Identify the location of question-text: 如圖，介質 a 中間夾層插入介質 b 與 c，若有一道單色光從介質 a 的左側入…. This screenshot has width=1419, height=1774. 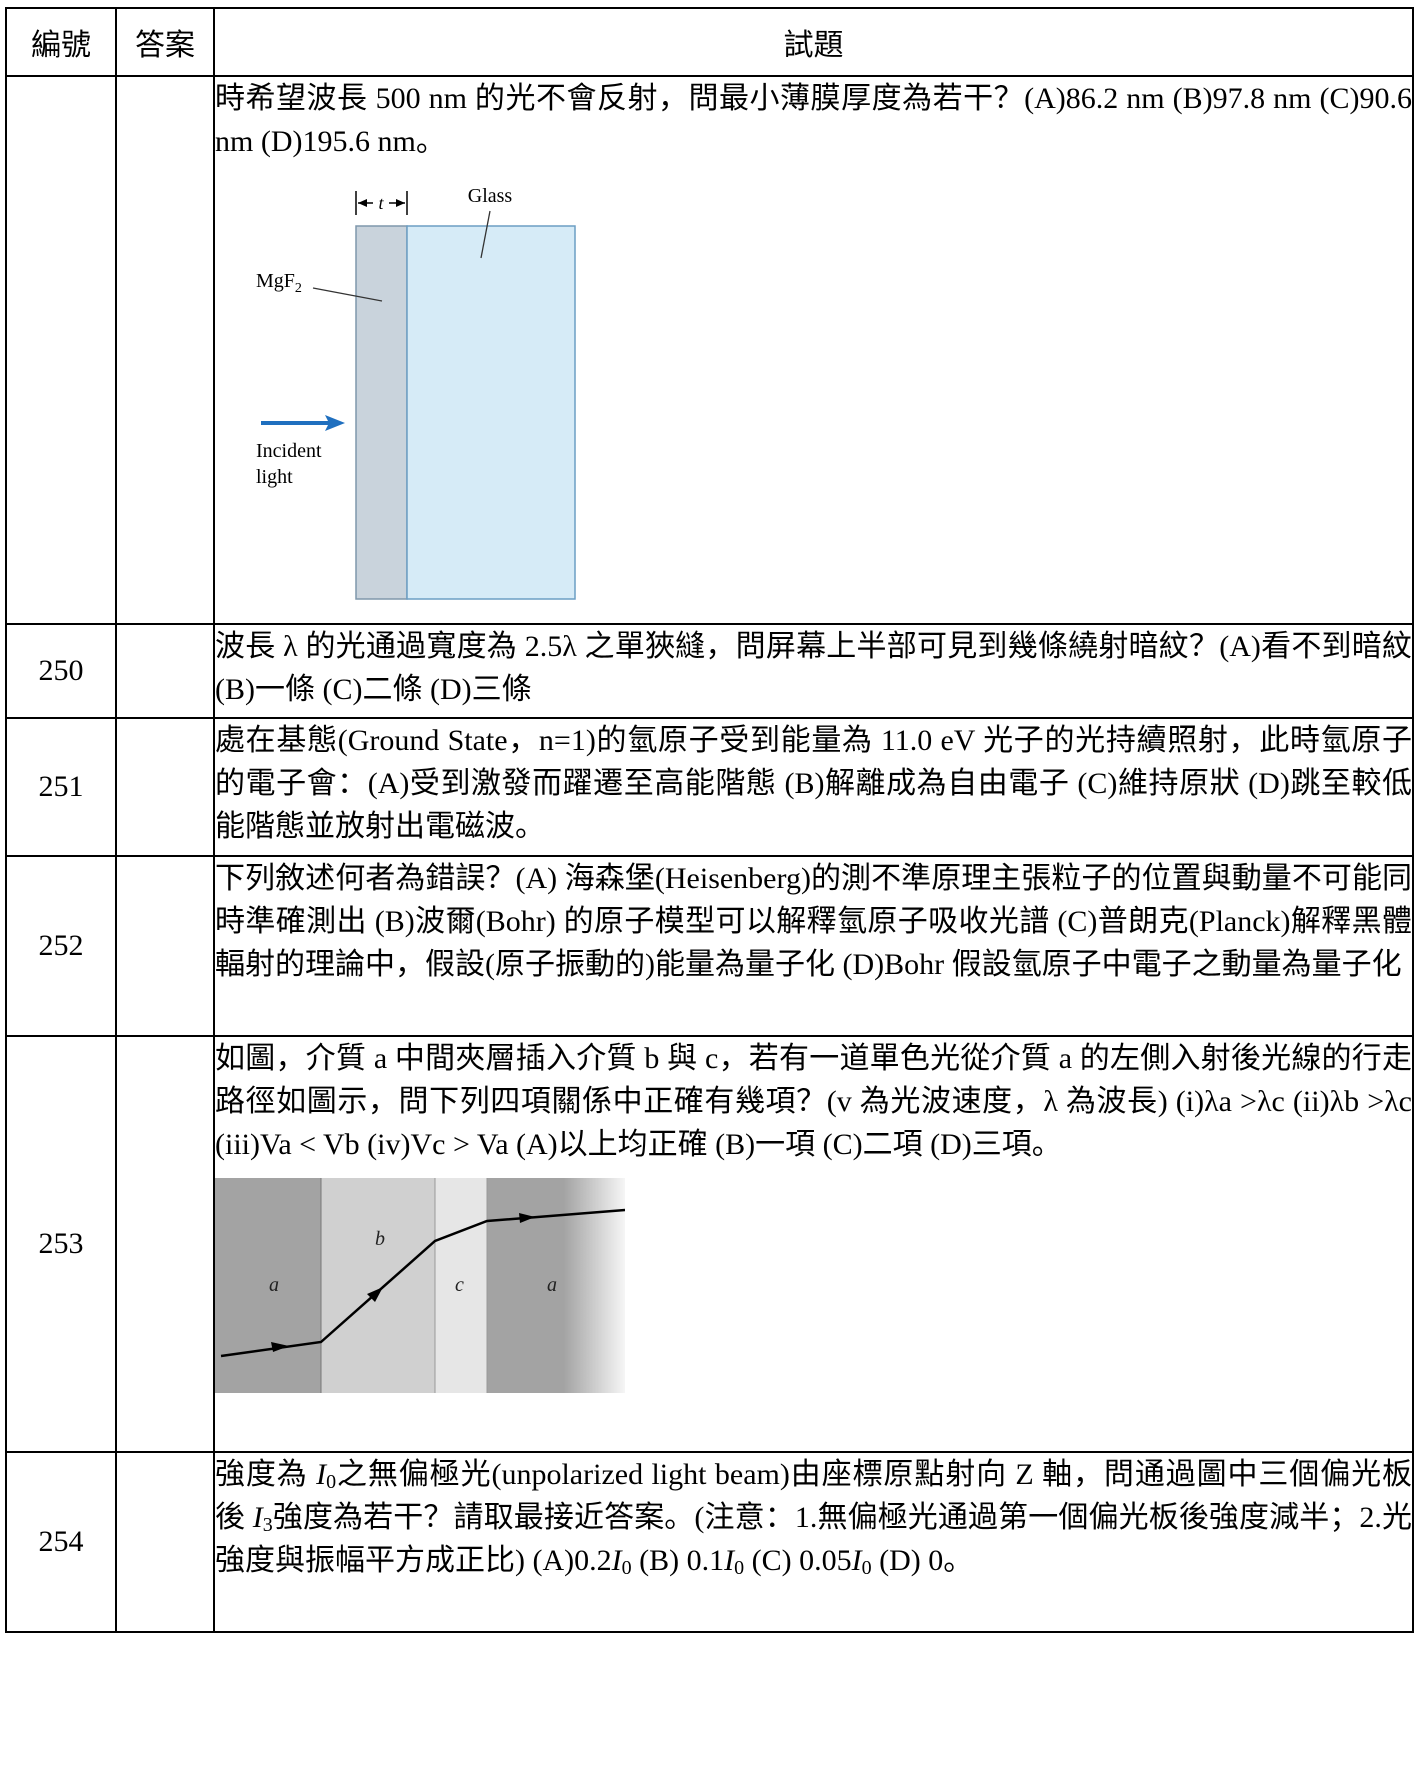
(813, 1101).